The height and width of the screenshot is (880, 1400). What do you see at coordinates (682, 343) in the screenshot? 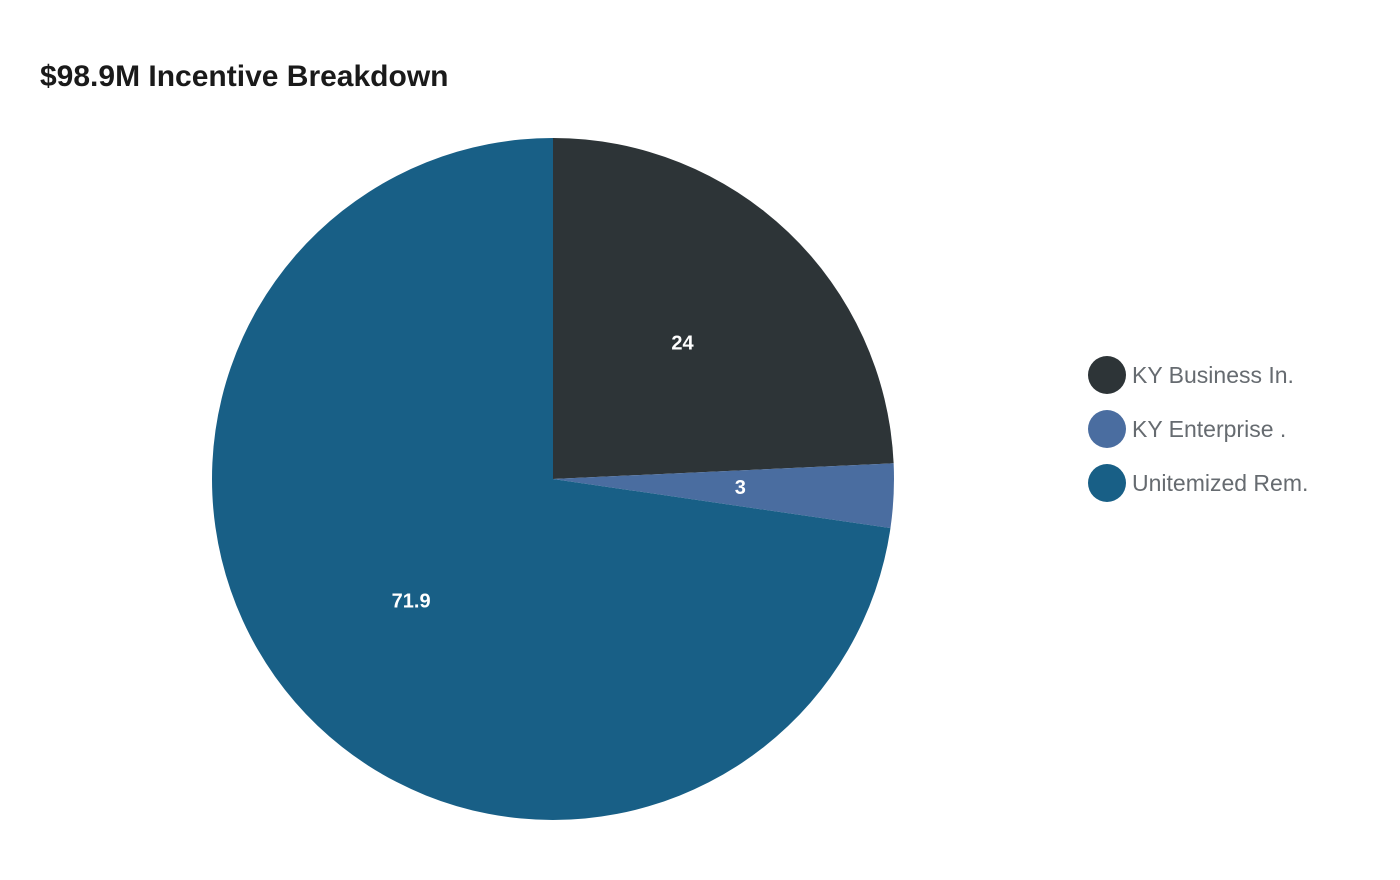
I see `pie-slice-label-0: 24` at bounding box center [682, 343].